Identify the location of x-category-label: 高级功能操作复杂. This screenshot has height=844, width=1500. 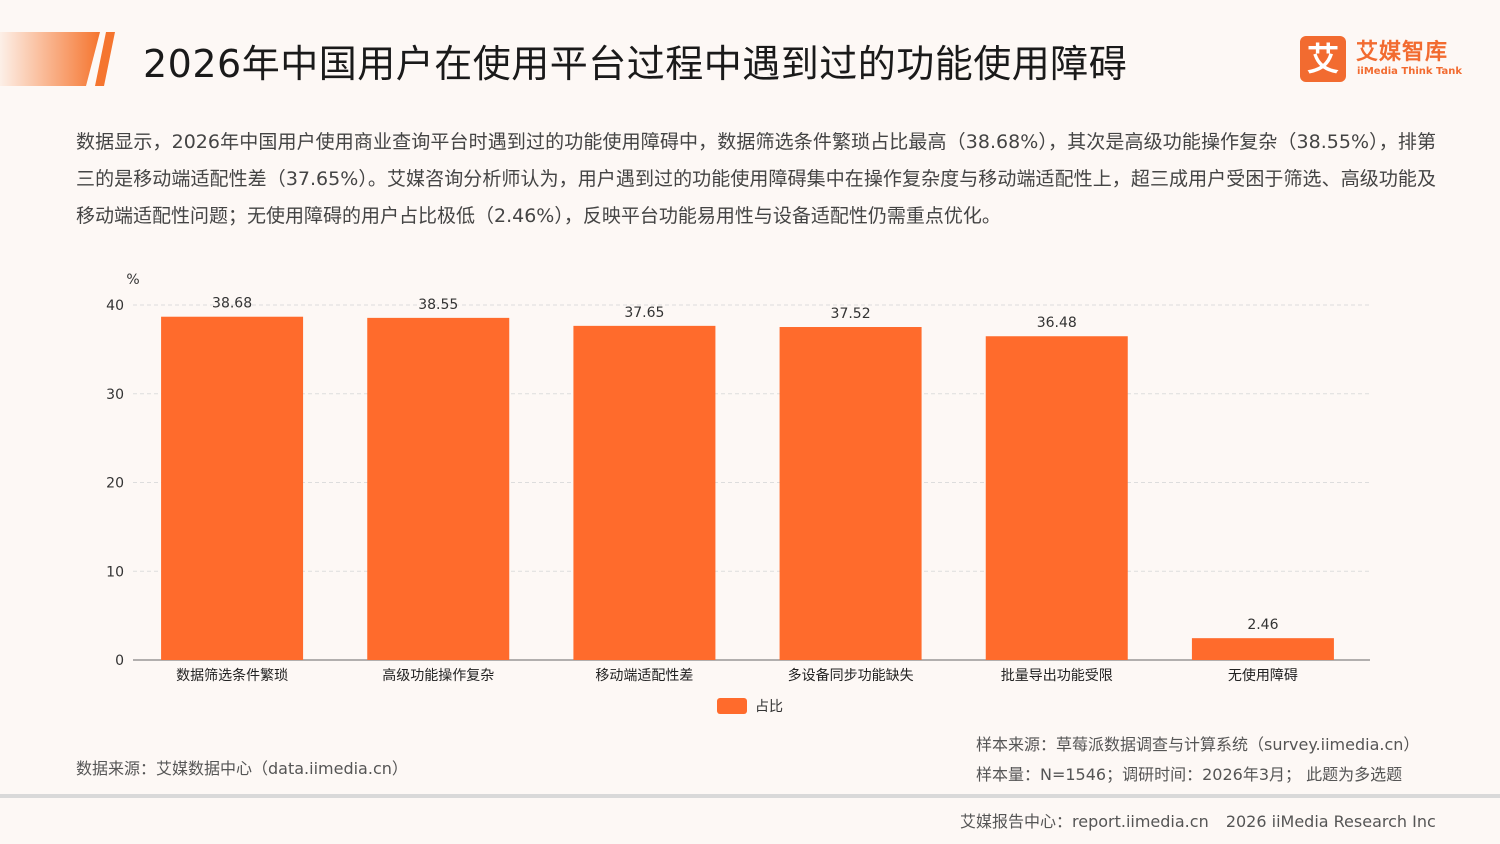
(438, 675).